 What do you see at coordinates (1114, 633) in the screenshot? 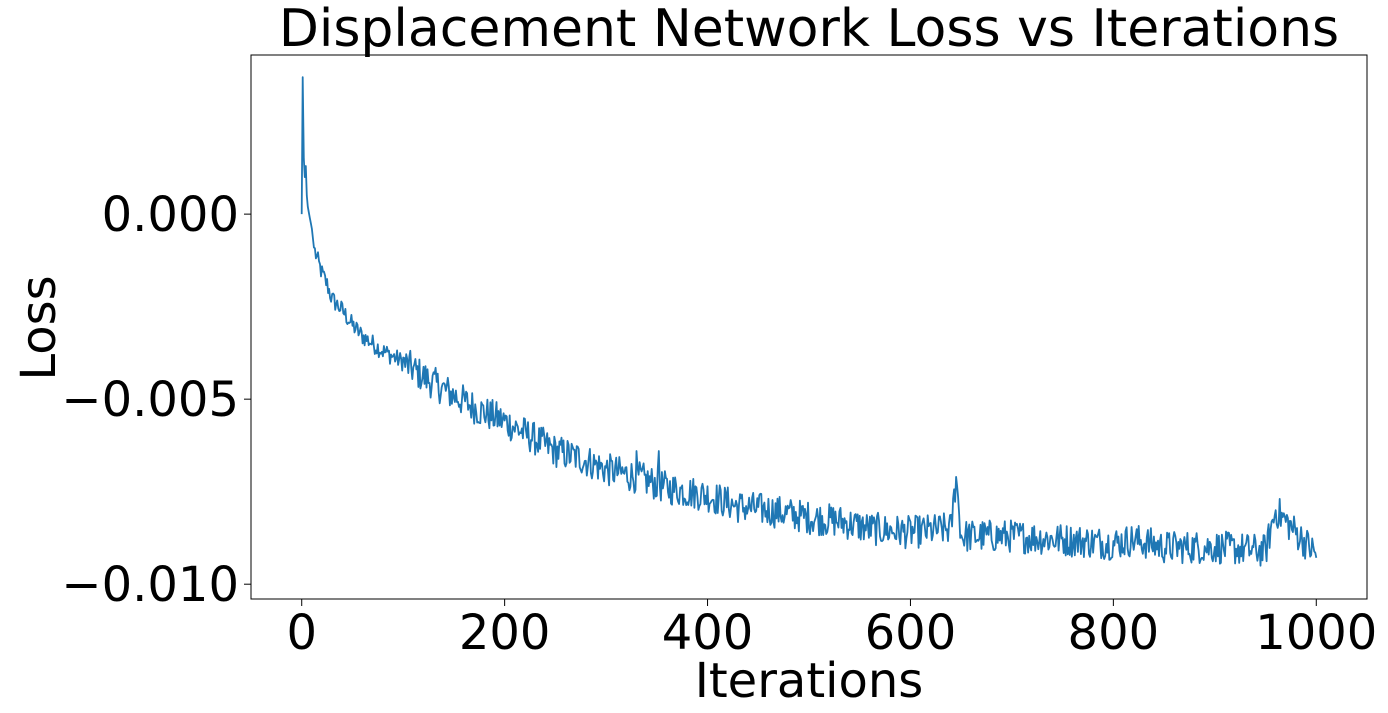
I see `x-tick-label: 800` at bounding box center [1114, 633].